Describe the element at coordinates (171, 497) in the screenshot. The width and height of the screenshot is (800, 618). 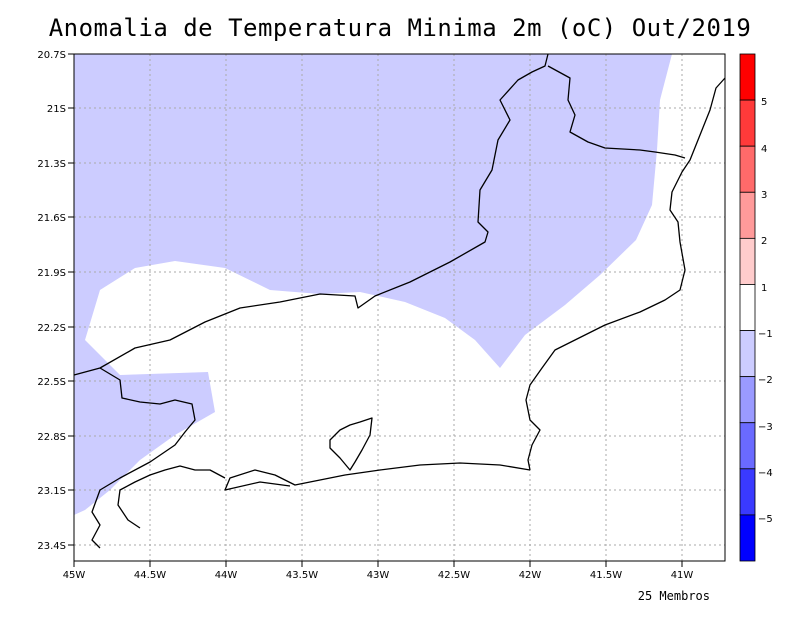
I see `sepetiba-coast` at that location.